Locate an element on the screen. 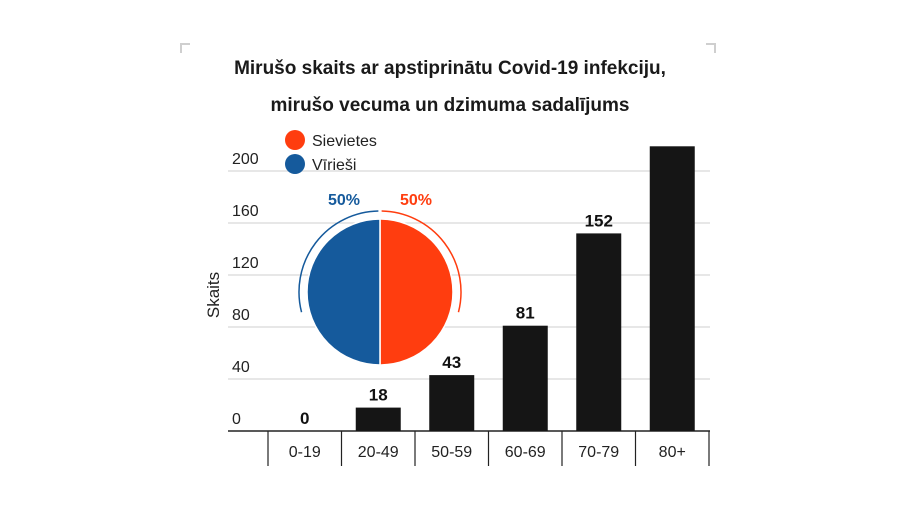 The image size is (918, 506). bar-value-label: 43 is located at coordinates (451, 362).